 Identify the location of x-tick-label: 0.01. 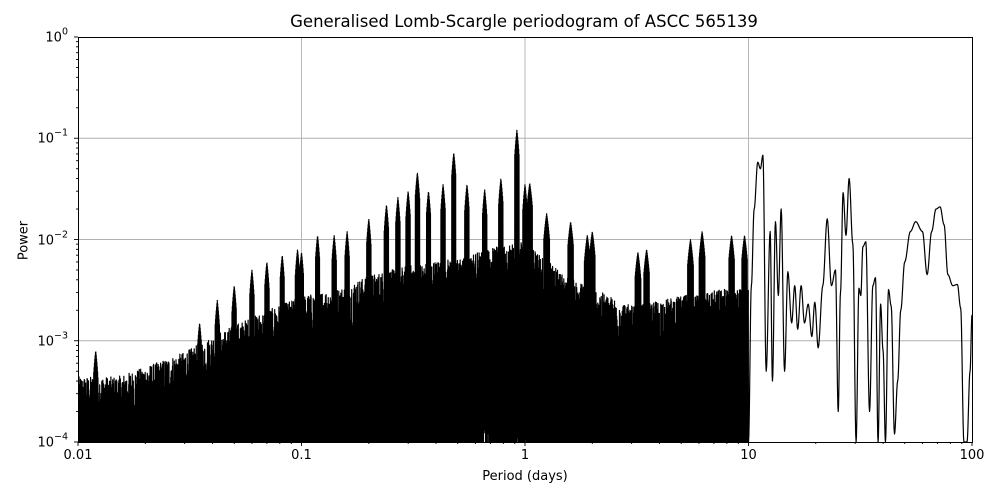
(78, 455).